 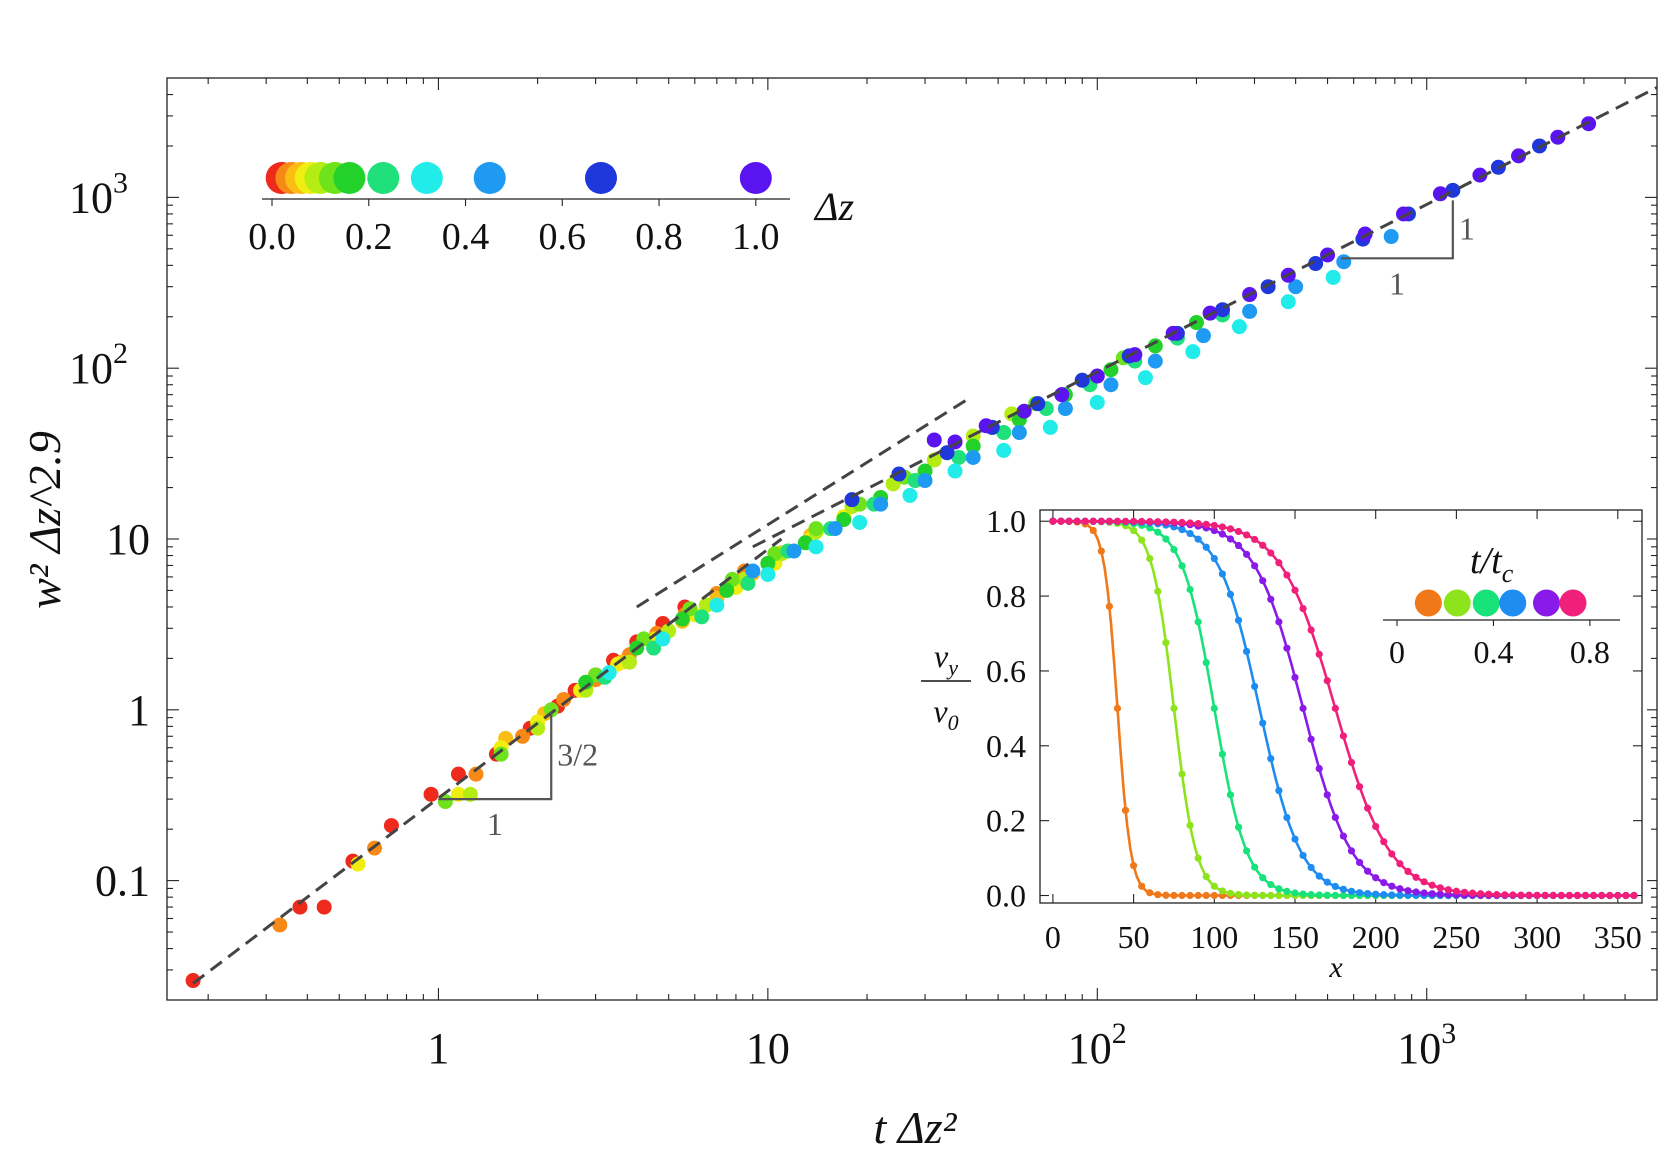 What do you see at coordinates (946, 686) in the screenshot?
I see `inset-y-label: vy v0` at bounding box center [946, 686].